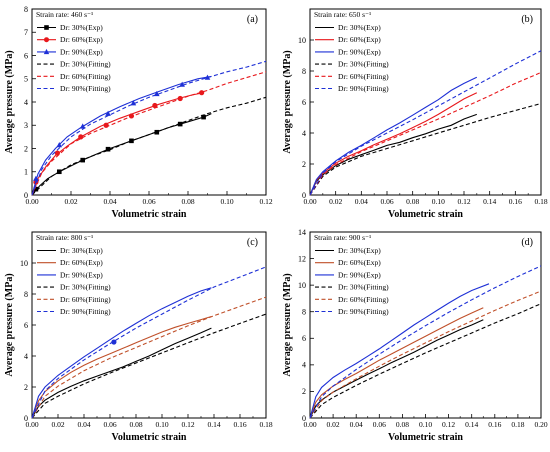  Describe the element at coordinates (187, 201) in the screenshot. I see `x-tick-label: 0.08` at that location.